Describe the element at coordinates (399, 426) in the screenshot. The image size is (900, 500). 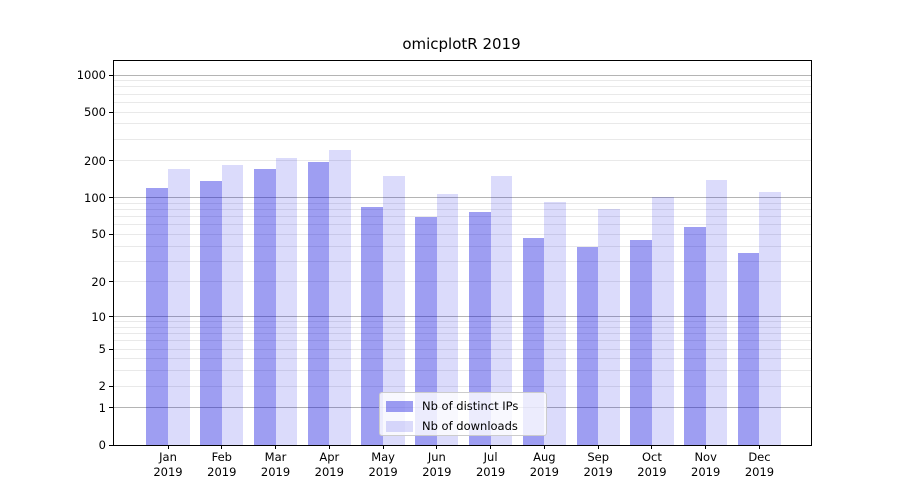
I see `legend-swatch-downloads` at that location.